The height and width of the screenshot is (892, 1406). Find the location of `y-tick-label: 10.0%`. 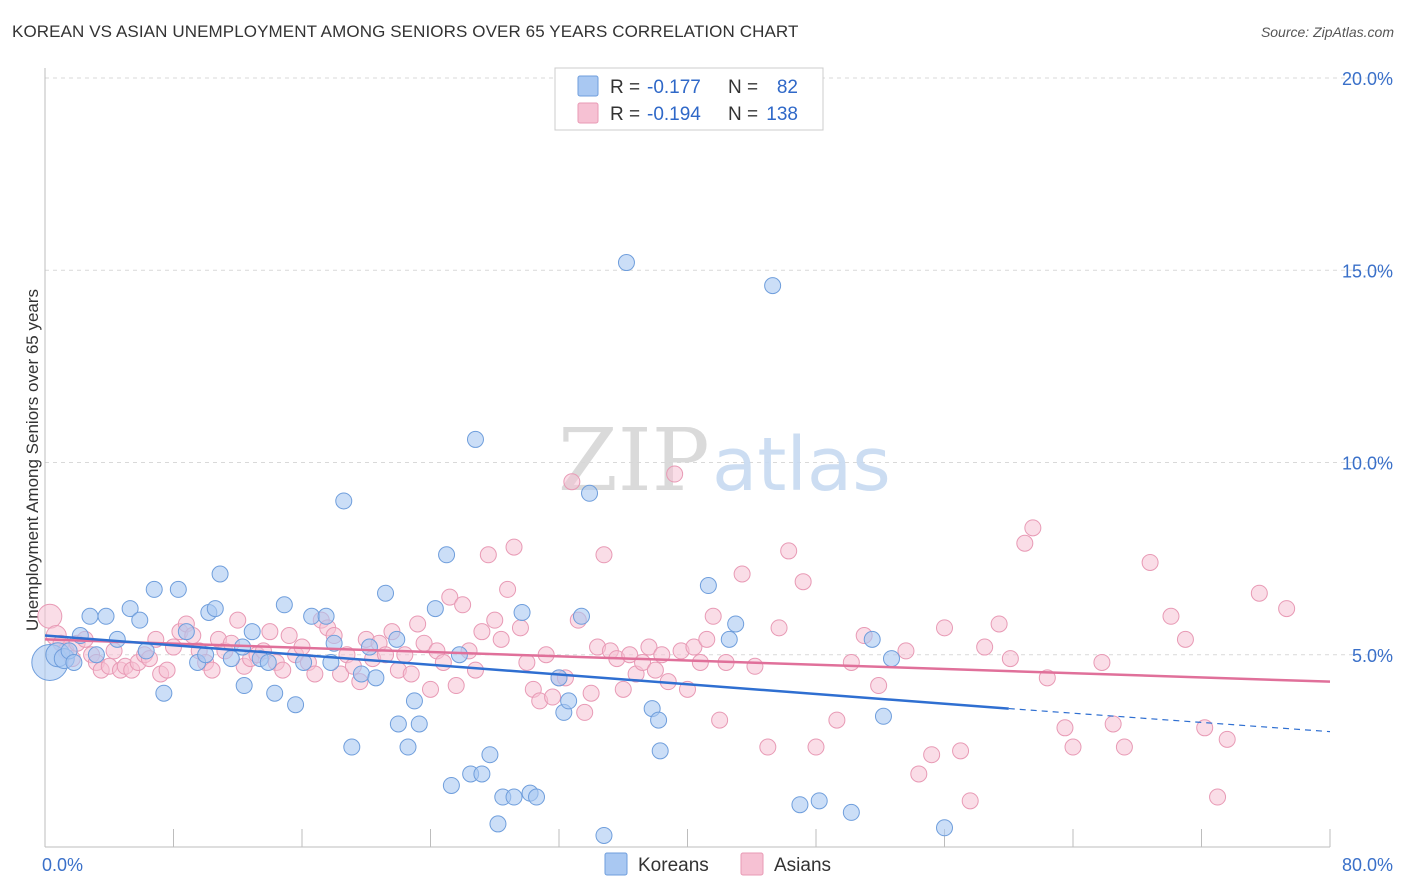

y-tick-label: 10.0% is located at coordinates (1367, 464).